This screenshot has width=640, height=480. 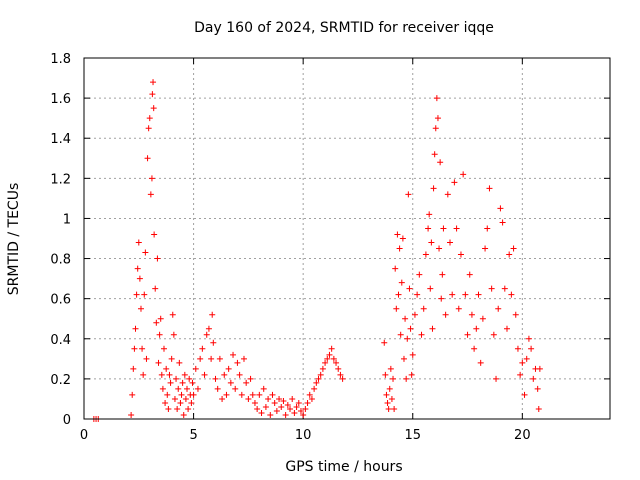 I want to click on y-tick-label: 1.4, so click(x=60, y=139).